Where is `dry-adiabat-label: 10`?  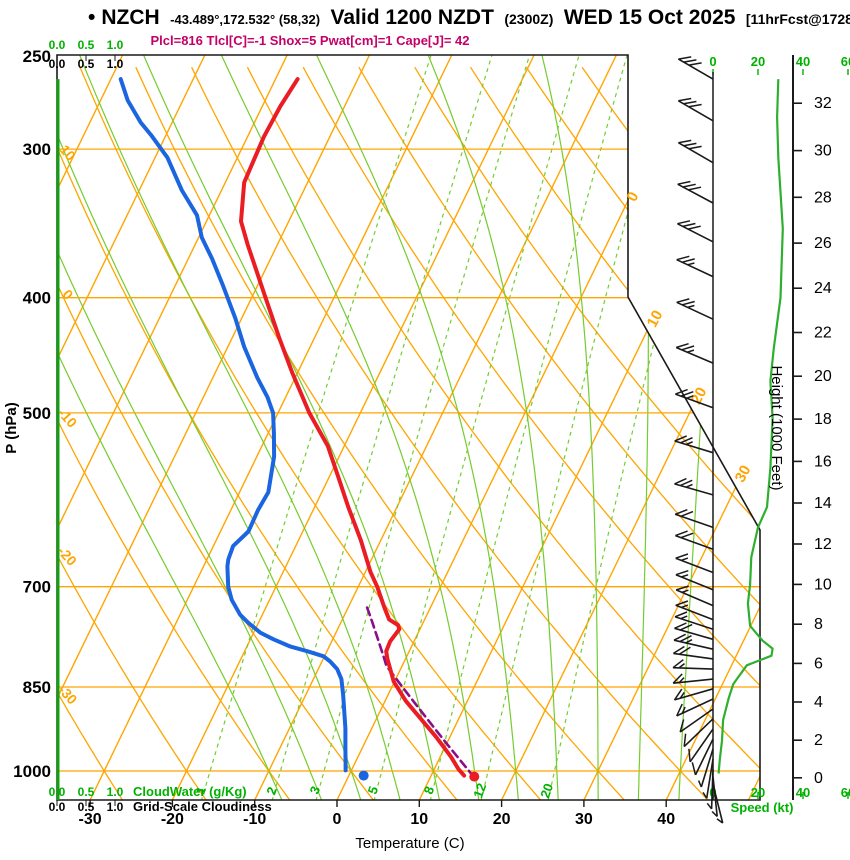 dry-adiabat-label: 10 is located at coordinates (68, 152).